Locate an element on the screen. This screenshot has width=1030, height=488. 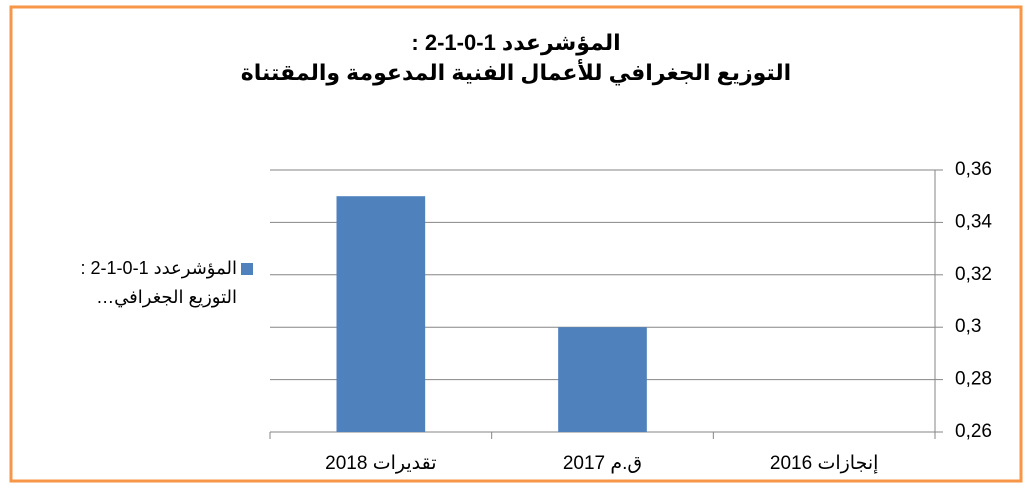
y-tick-label: 0,26 is located at coordinates (973, 431).